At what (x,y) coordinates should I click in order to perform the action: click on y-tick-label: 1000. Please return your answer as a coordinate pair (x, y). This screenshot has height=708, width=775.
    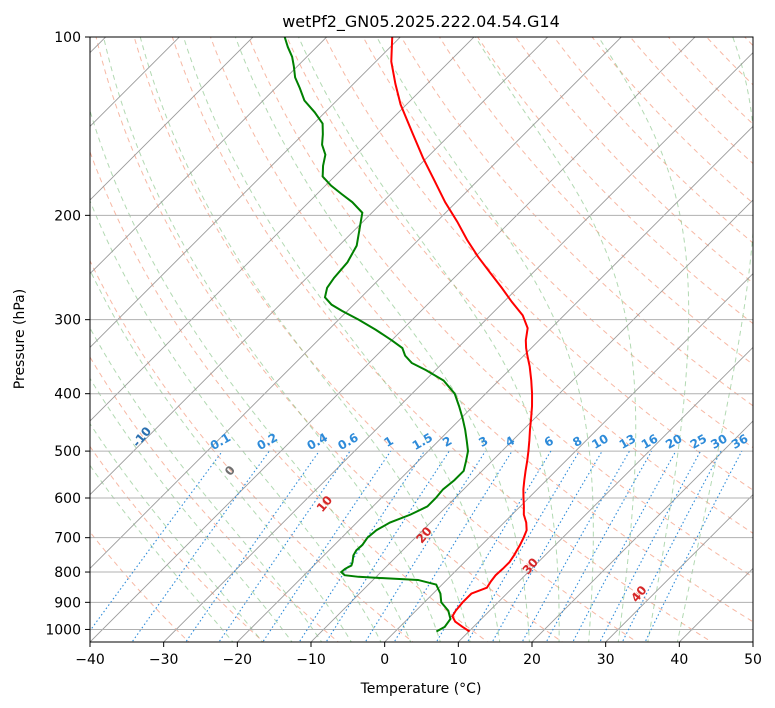
    Looking at the image, I should click on (63, 630).